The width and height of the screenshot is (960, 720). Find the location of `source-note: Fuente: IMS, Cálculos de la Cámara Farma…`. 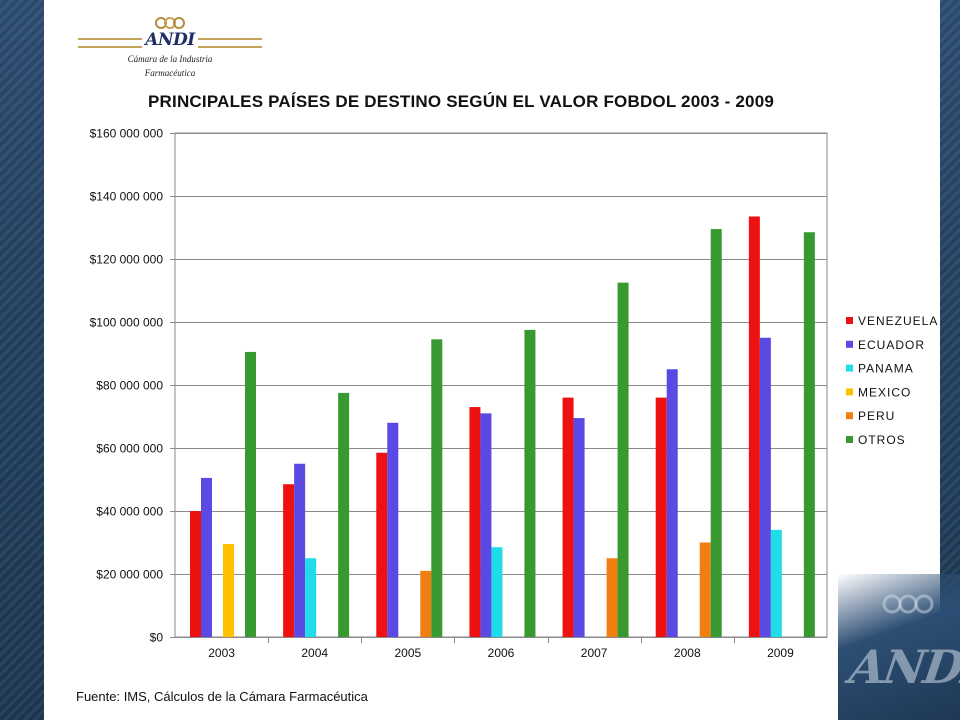

source-note: Fuente: IMS, Cálculos de la Cámara Farma… is located at coordinates (222, 696).